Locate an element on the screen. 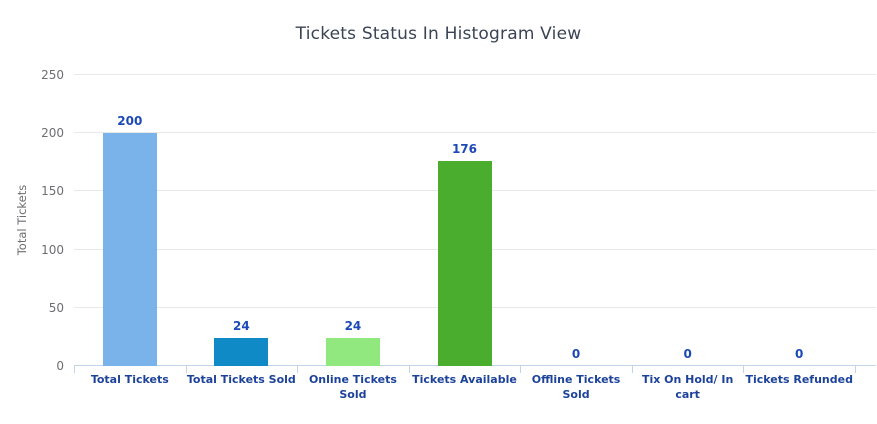 The height and width of the screenshot is (424, 877). y-tick-label: 100 is located at coordinates (52, 249).